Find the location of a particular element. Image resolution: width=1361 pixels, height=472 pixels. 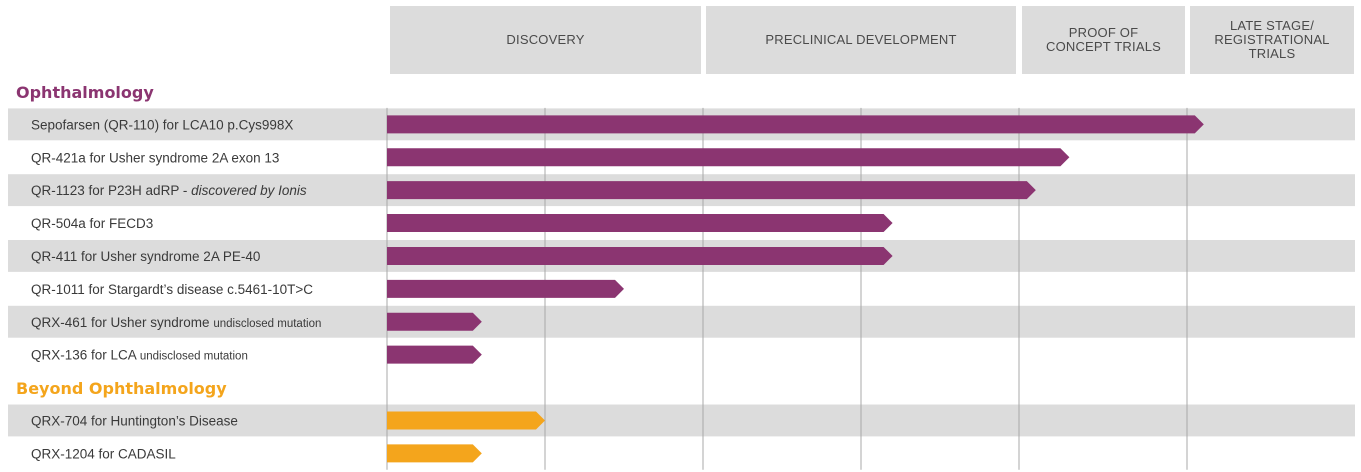

phase-header-label: PRECLINICAL DEVELOPMENT is located at coordinates (861, 39).